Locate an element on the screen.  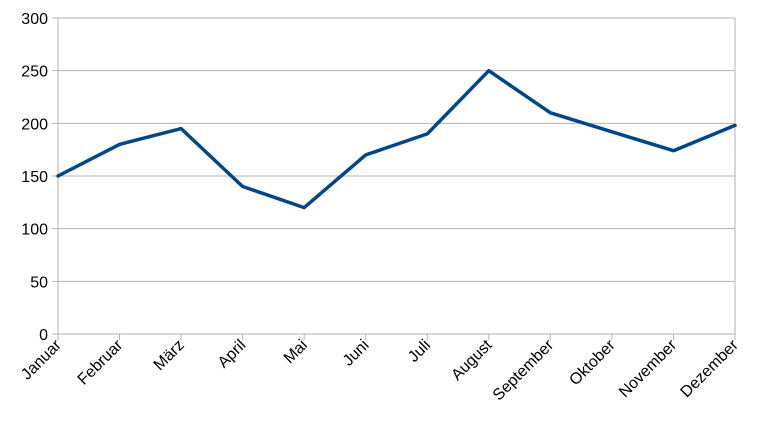
y-tick-label: 100 is located at coordinates (34, 230).